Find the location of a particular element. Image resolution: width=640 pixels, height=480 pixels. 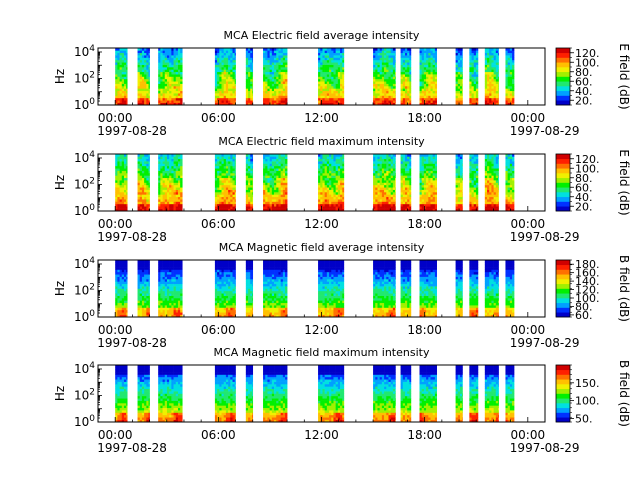

colorbar-tick-label: 20. is located at coordinates (584, 206).